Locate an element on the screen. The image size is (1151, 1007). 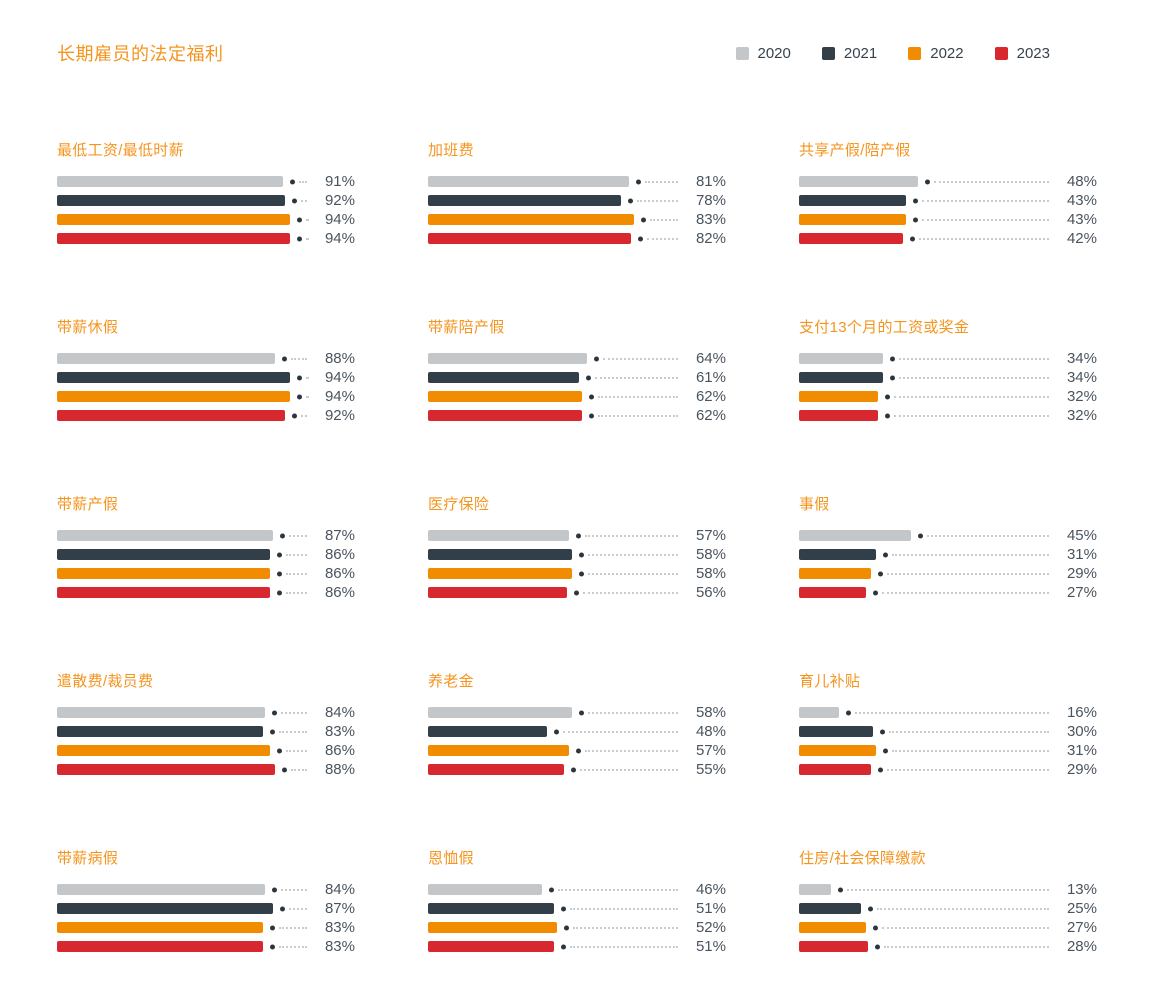
legend-item-2020: 2020 is located at coordinates (763, 53).